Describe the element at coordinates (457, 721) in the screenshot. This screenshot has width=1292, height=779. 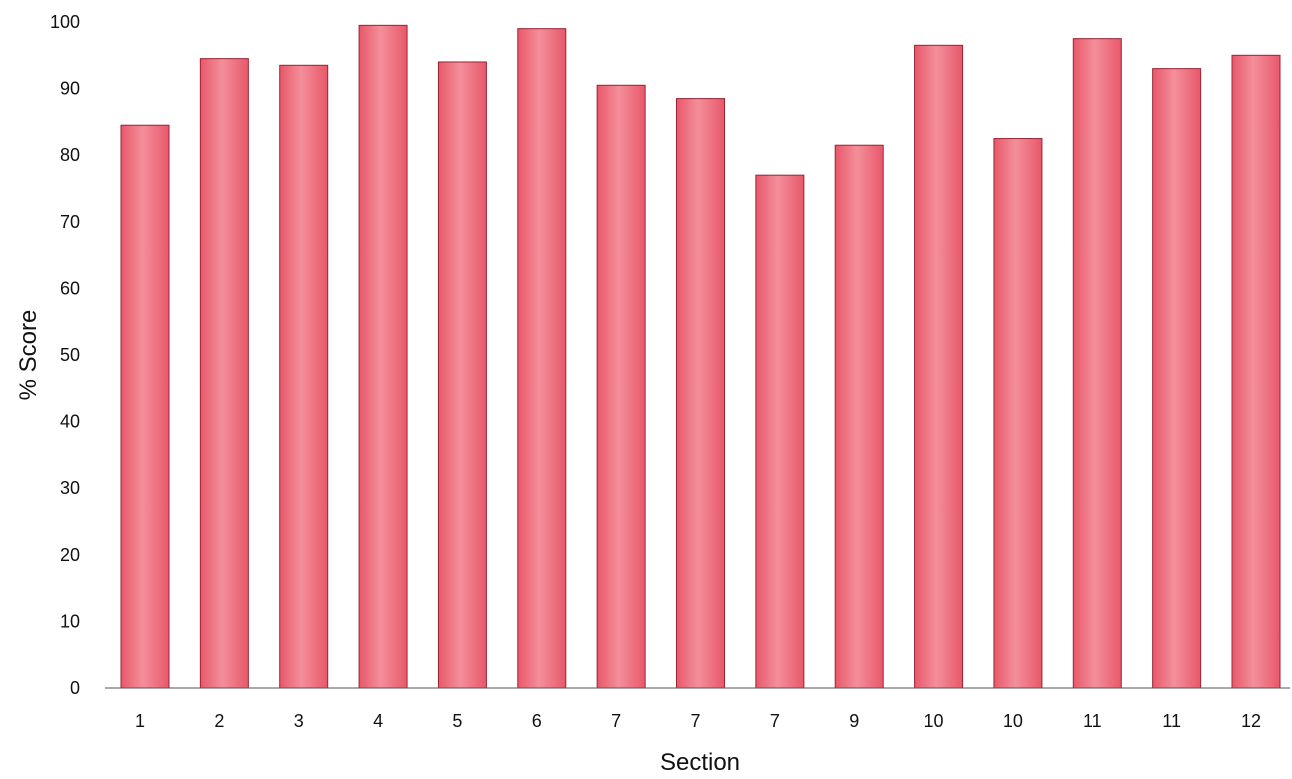
I see `x-tick-label: 5` at that location.